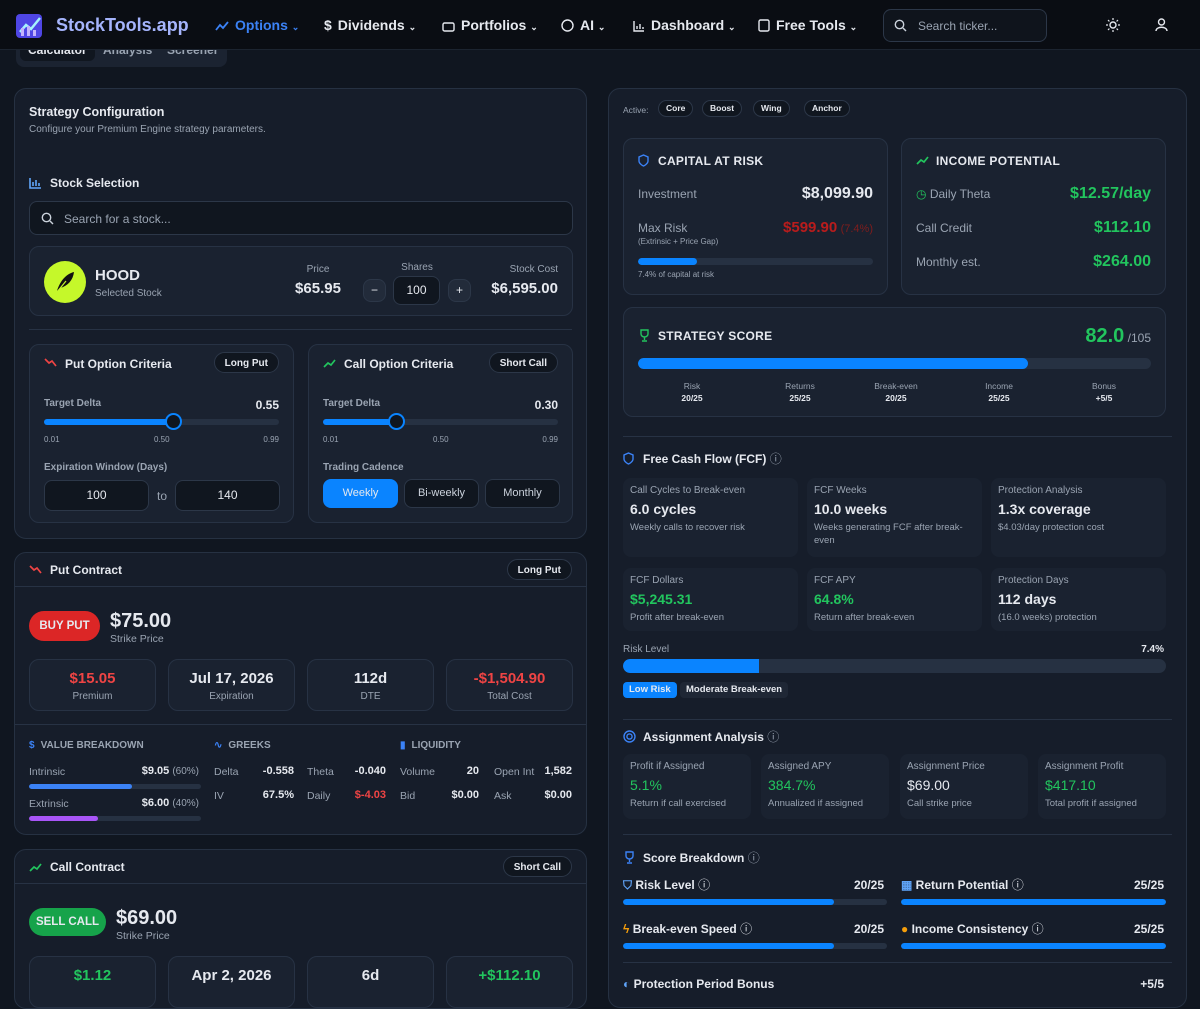  What do you see at coordinates (684, 25) in the screenshot?
I see `panel: Dashboard ⌄` at bounding box center [684, 25].